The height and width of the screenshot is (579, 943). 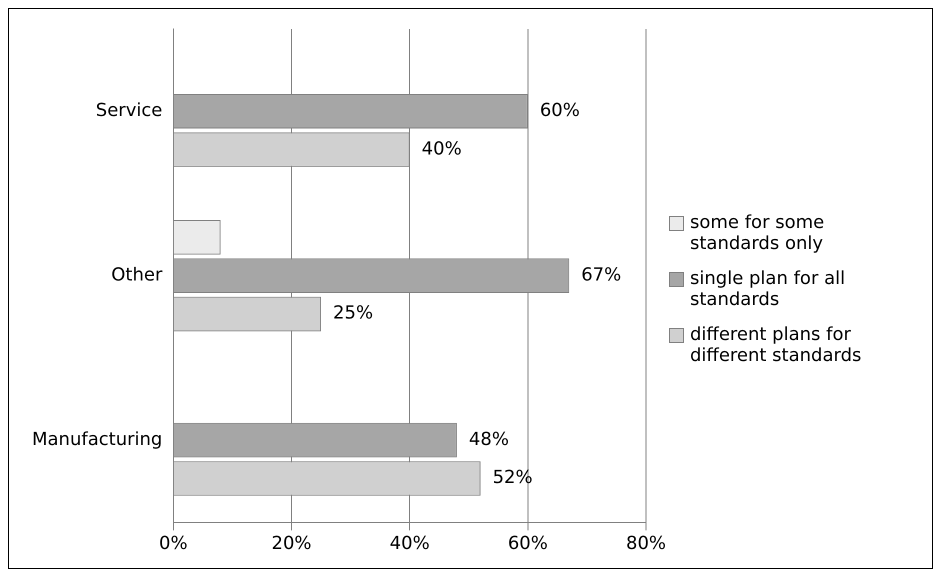 What do you see at coordinates (353, 313) in the screenshot?
I see `data-label: 25%` at bounding box center [353, 313].